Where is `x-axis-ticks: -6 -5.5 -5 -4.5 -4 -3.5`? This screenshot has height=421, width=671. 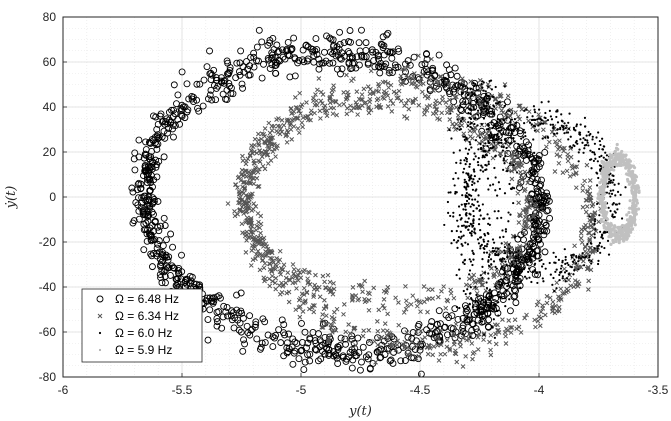 x-axis-ticks: -6 -5.5 -5 -4.5 -4 -3.5 is located at coordinates (363, 385).